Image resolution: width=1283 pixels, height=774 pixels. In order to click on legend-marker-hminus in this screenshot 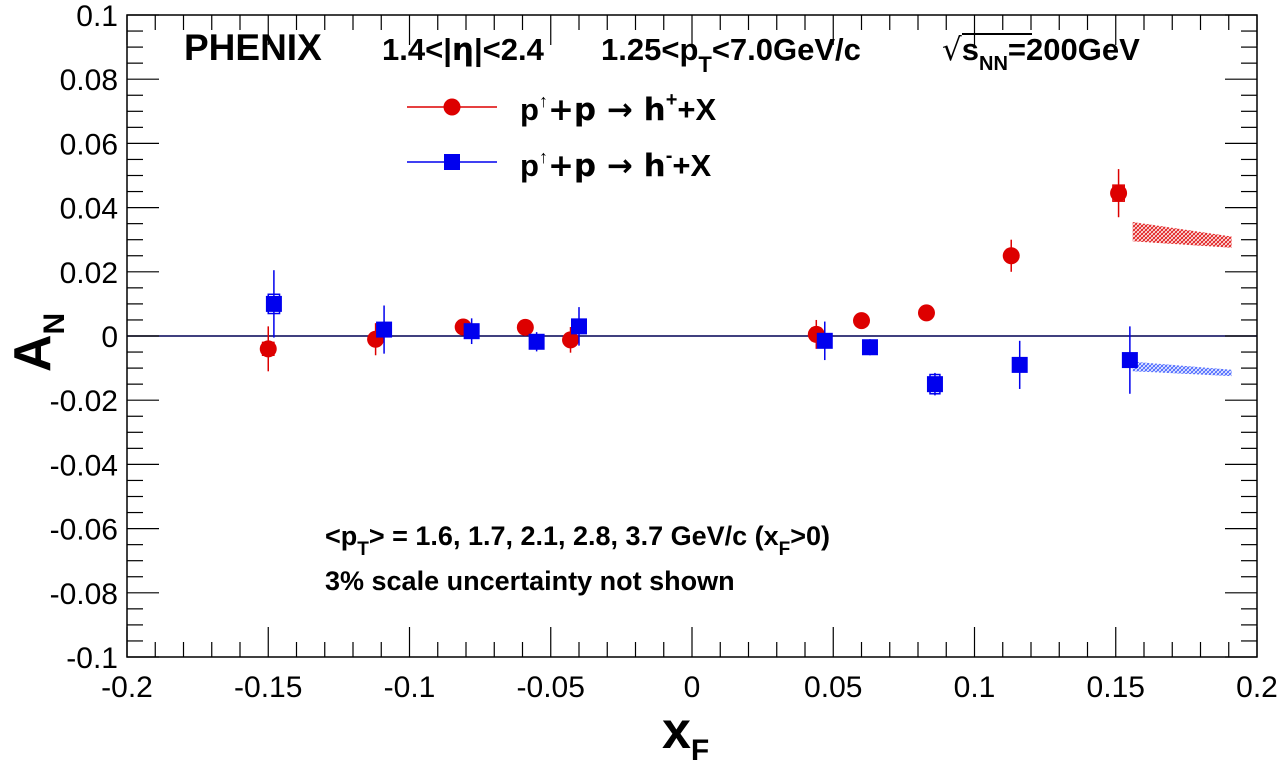, I will do `click(452, 162)`.